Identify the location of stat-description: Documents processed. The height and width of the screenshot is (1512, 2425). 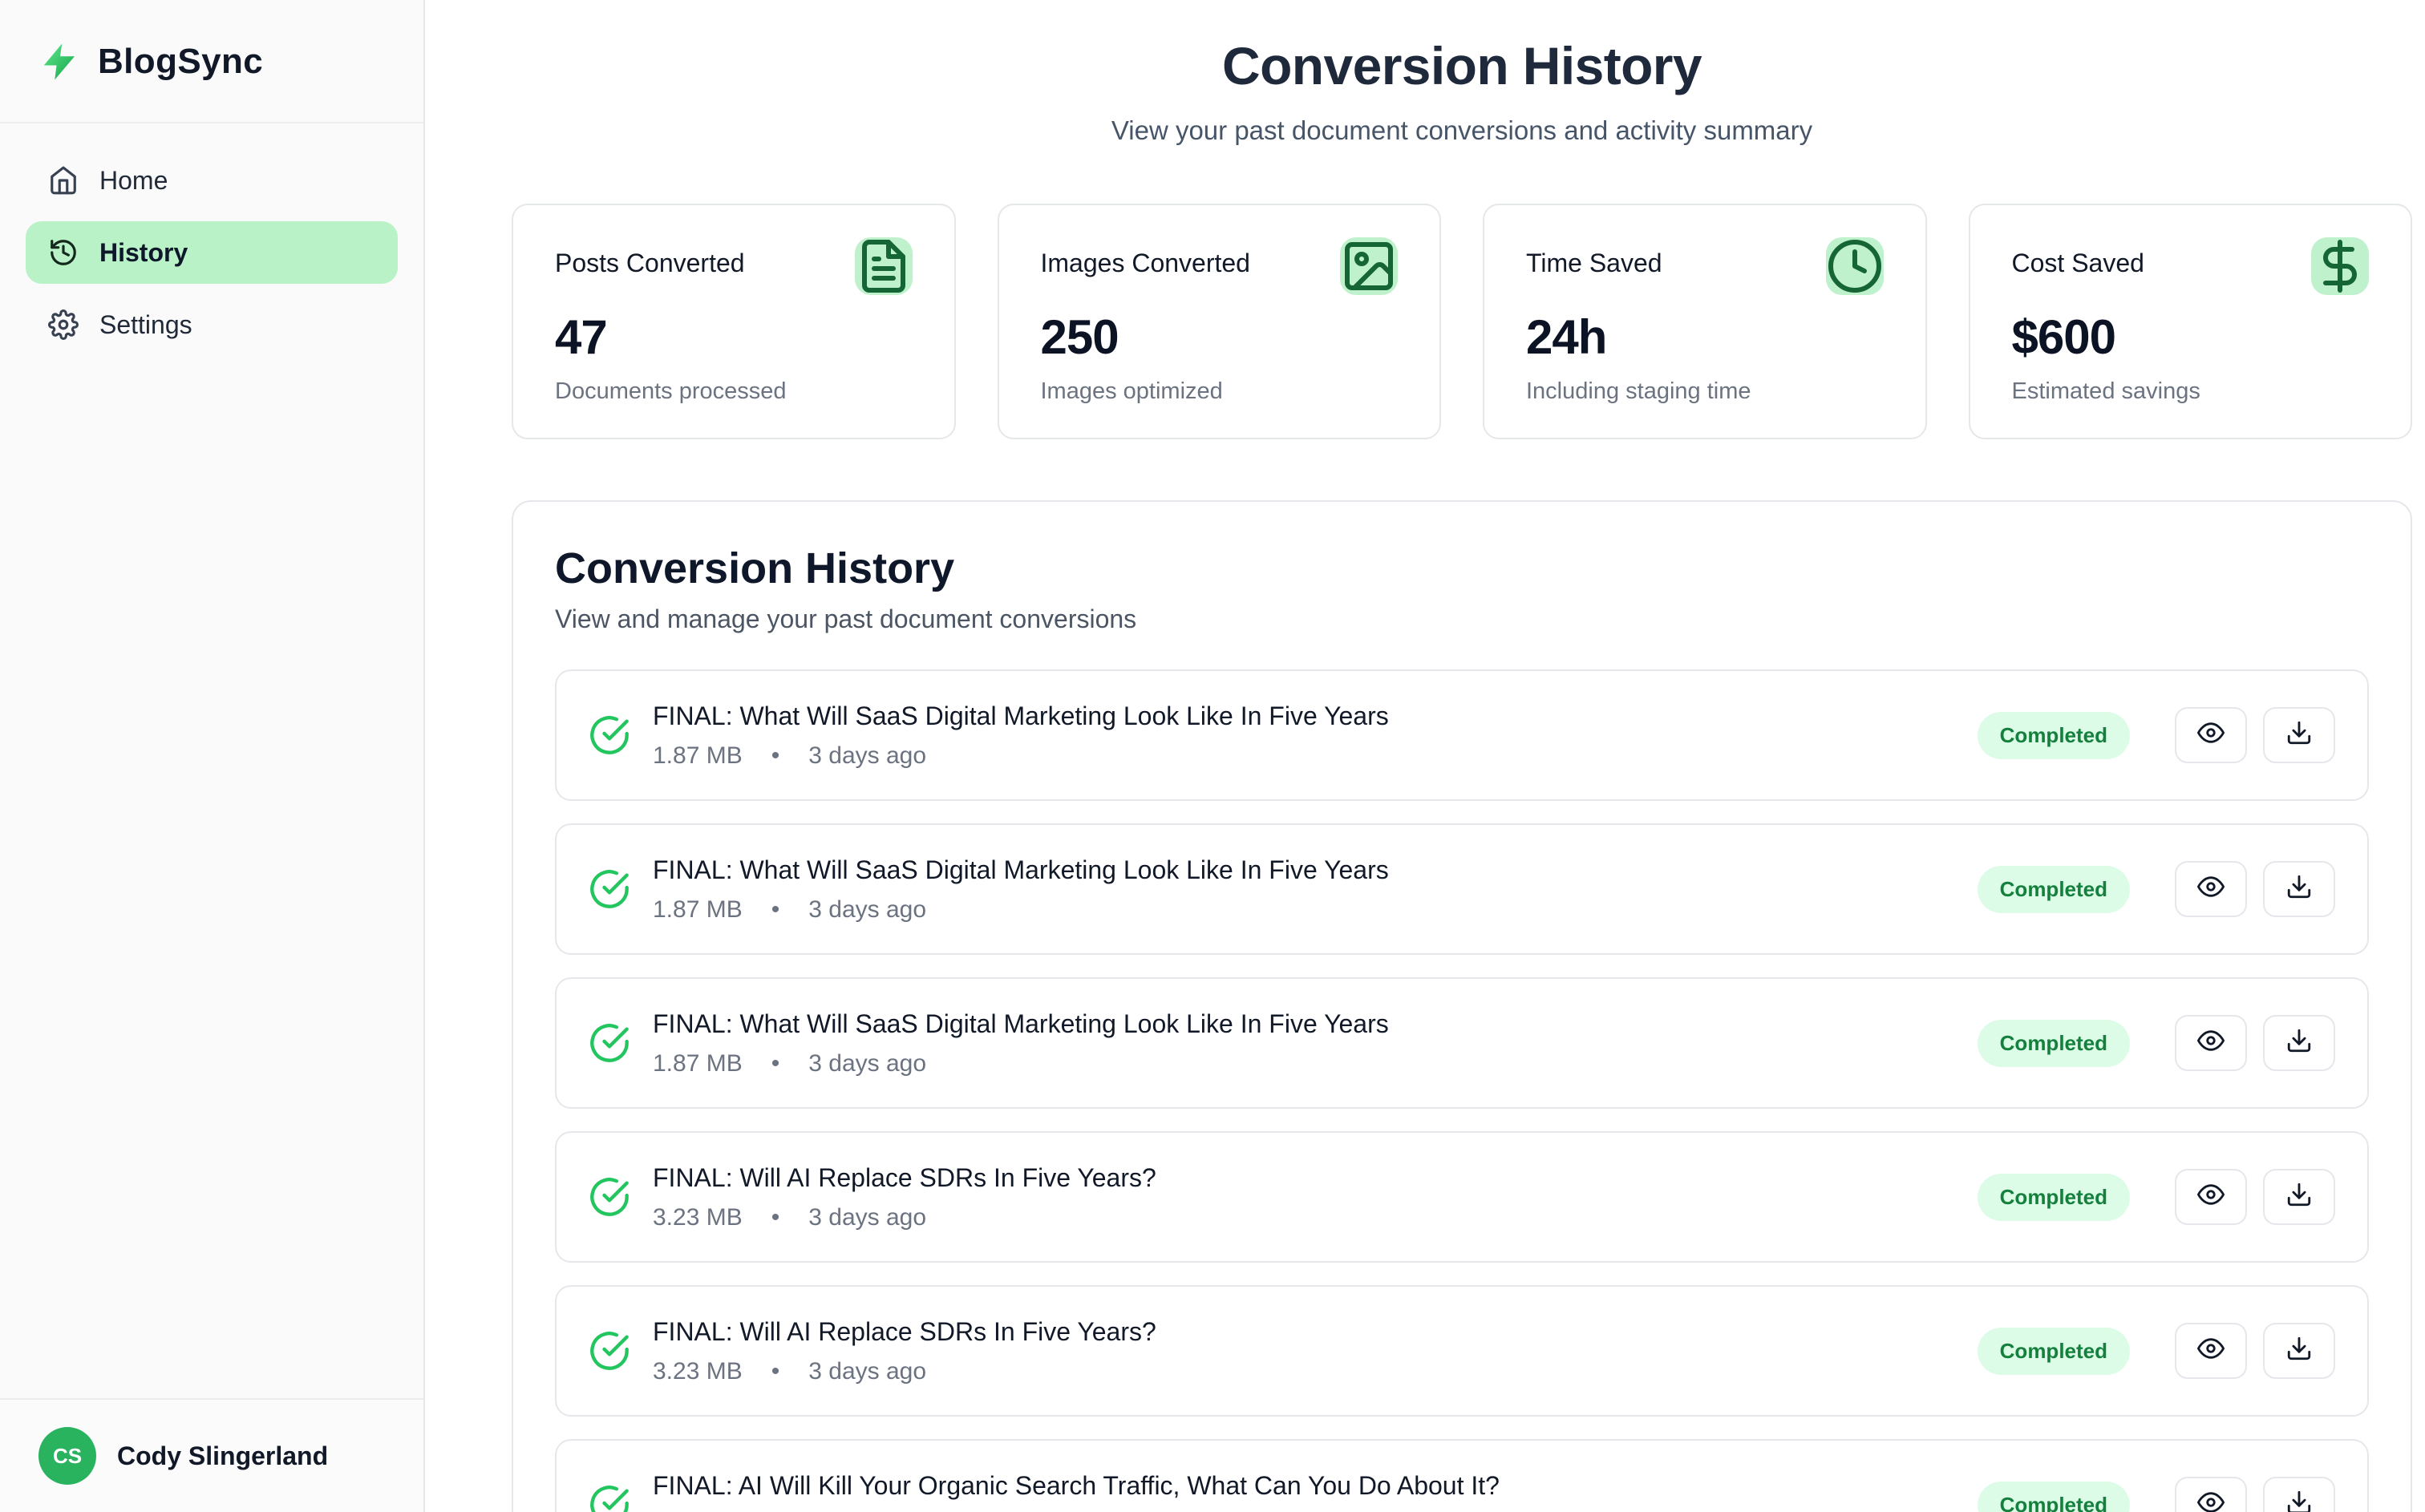
(671, 391).